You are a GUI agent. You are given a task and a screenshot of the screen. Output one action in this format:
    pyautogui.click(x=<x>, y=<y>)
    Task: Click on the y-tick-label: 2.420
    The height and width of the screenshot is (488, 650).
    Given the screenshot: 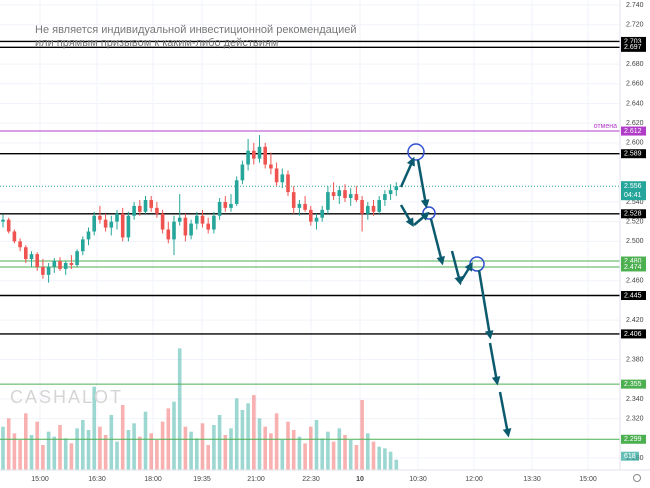 What is the action you would take?
    pyautogui.click(x=635, y=320)
    